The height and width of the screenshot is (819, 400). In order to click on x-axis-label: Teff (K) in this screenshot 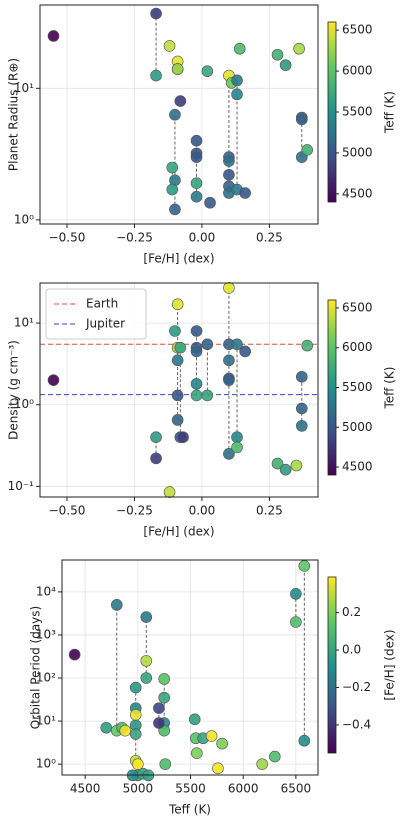, I will do `click(189, 810)`.